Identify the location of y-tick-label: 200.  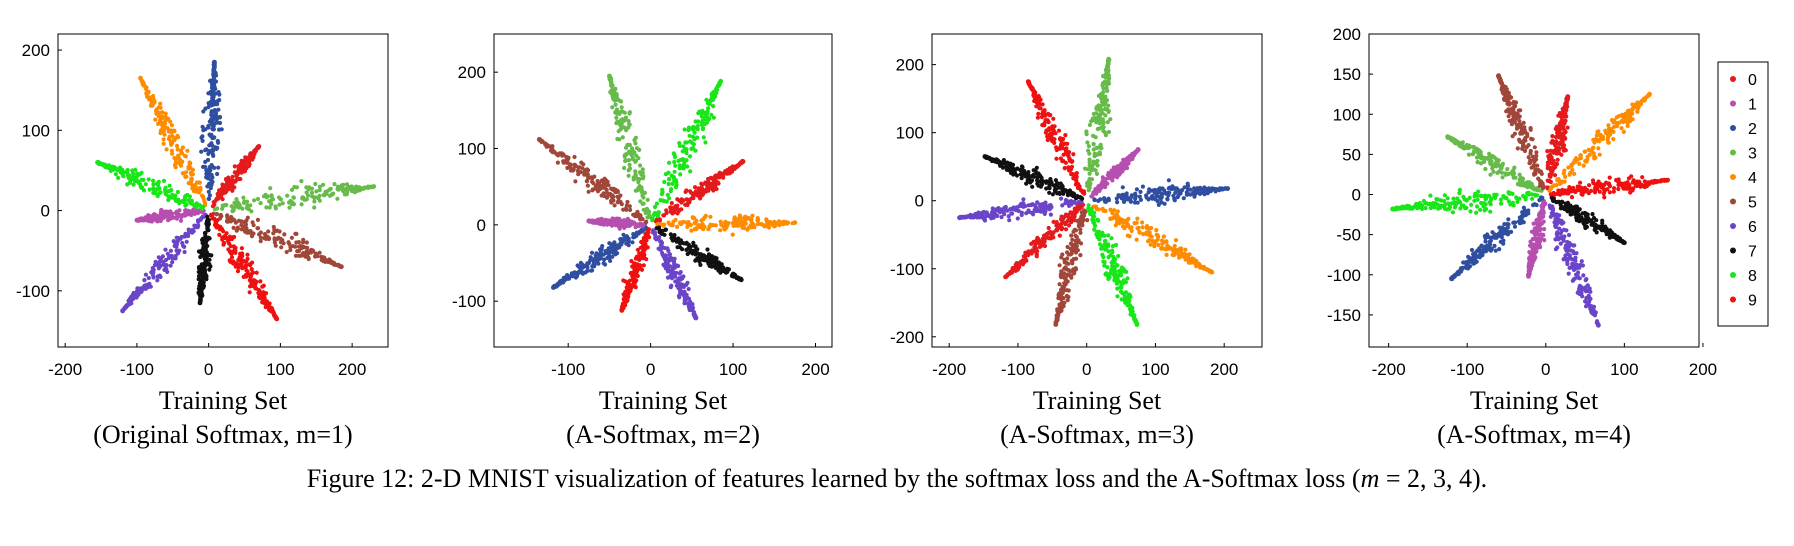
(36, 50).